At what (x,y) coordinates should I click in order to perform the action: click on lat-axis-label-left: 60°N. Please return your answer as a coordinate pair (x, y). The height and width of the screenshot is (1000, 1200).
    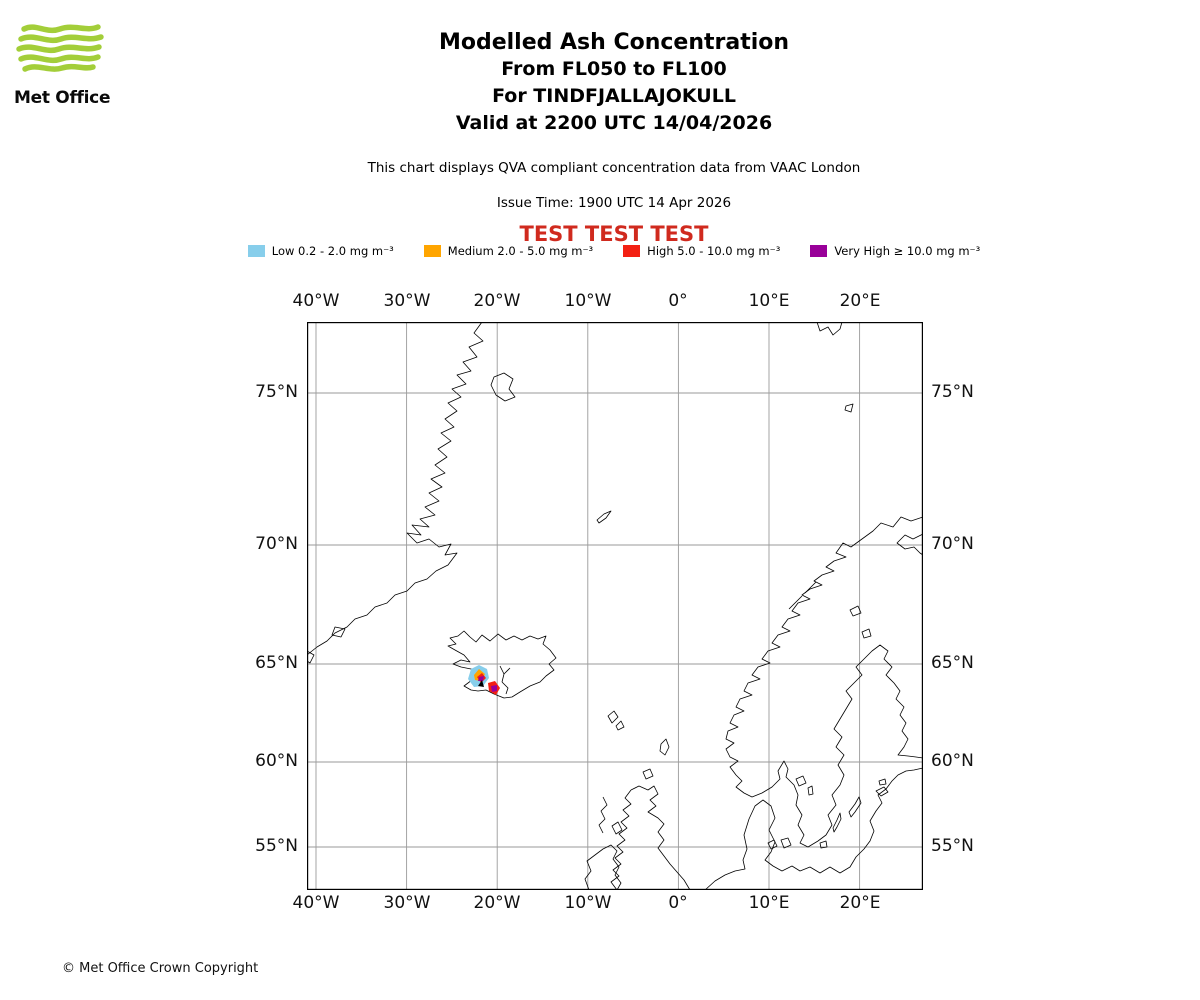
    Looking at the image, I should click on (276, 761).